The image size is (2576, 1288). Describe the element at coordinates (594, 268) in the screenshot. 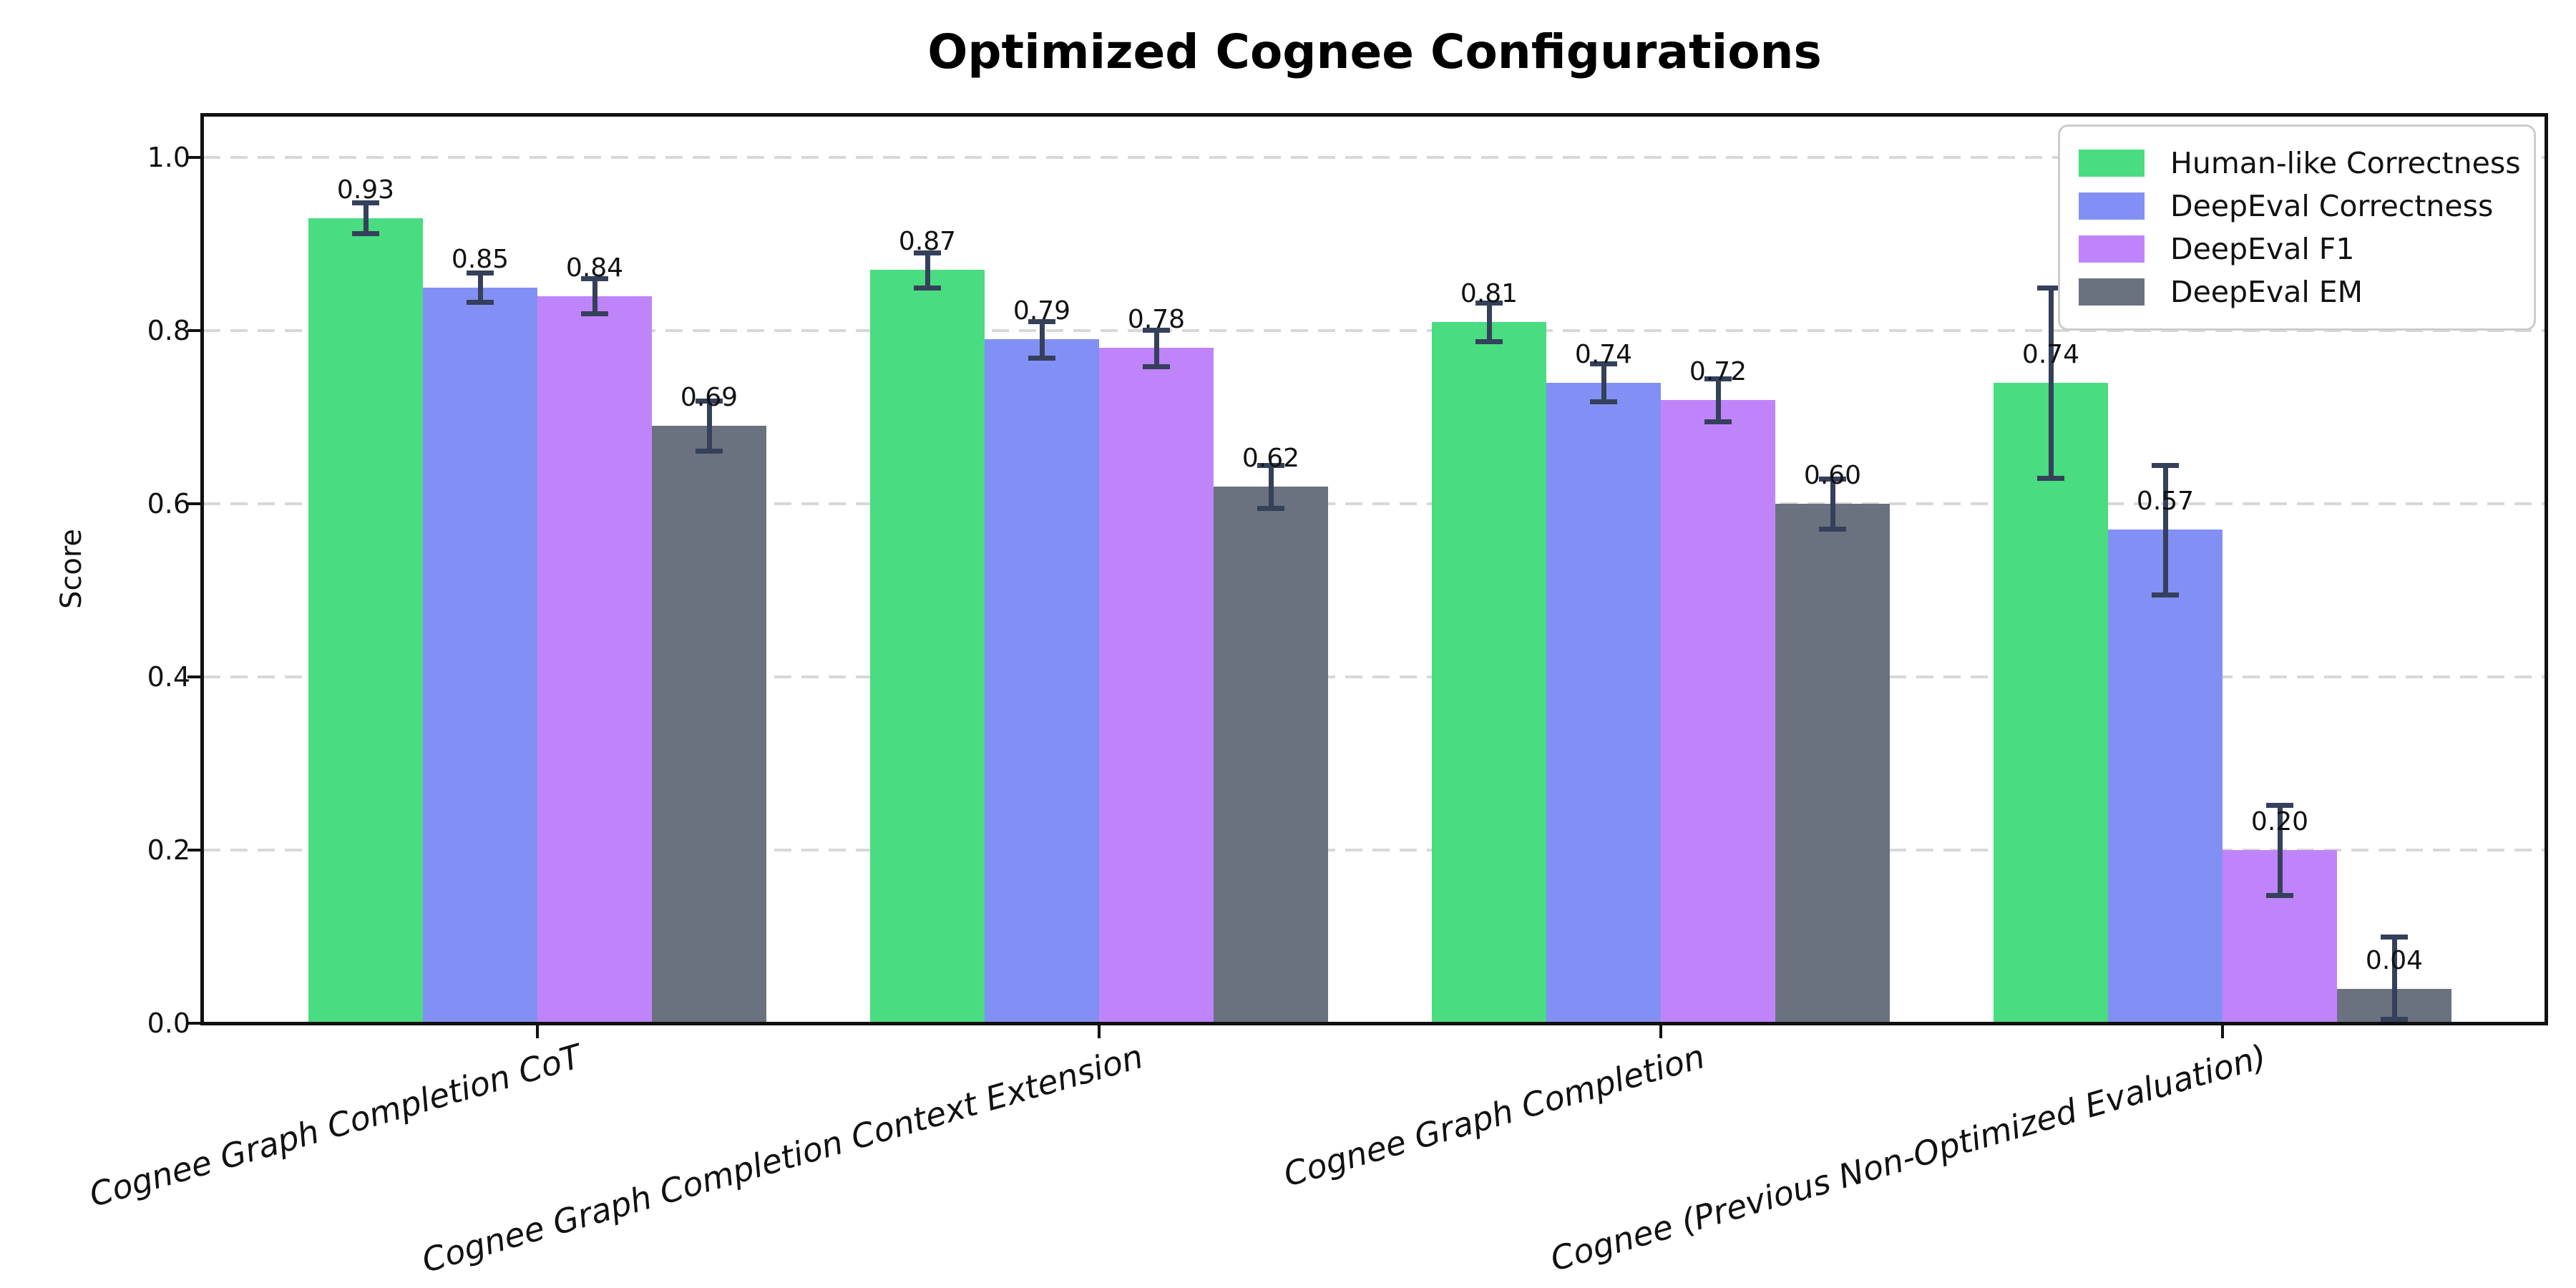

I see `bar-value-label: 0.84` at that location.